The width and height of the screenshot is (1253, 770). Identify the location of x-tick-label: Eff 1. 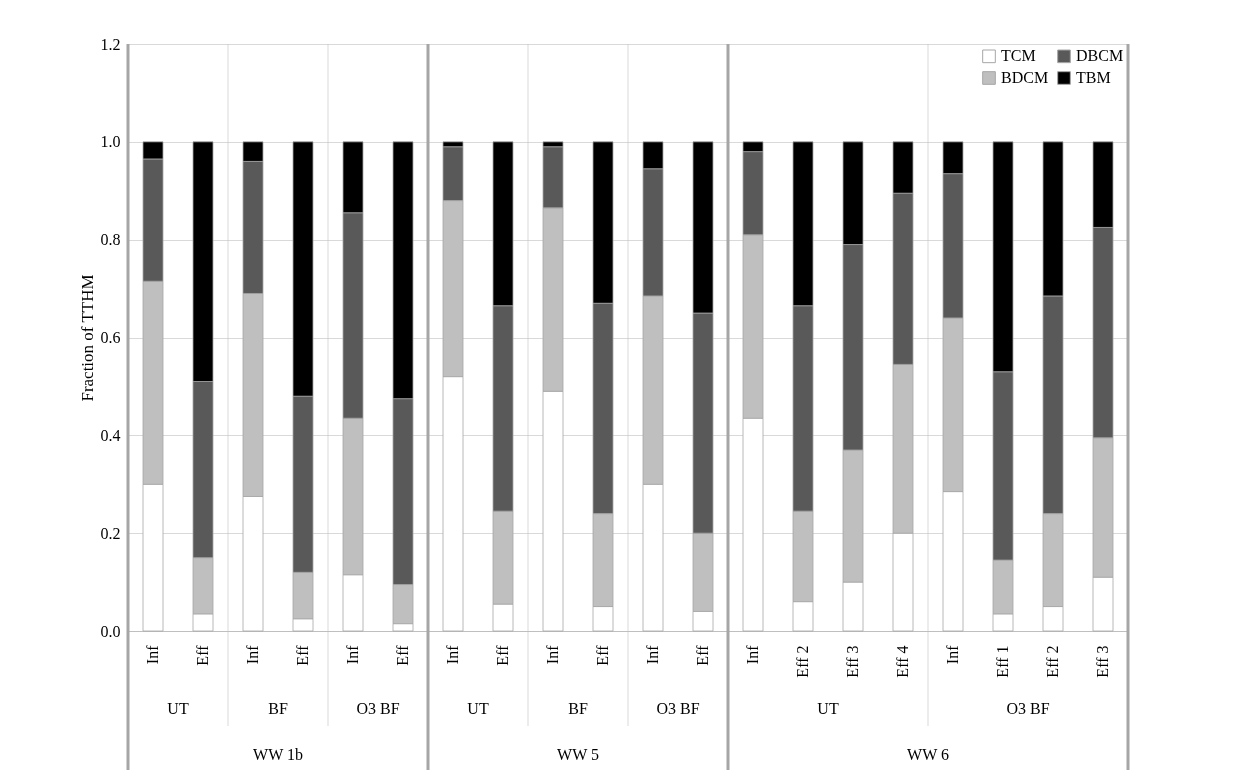
(1002, 661).